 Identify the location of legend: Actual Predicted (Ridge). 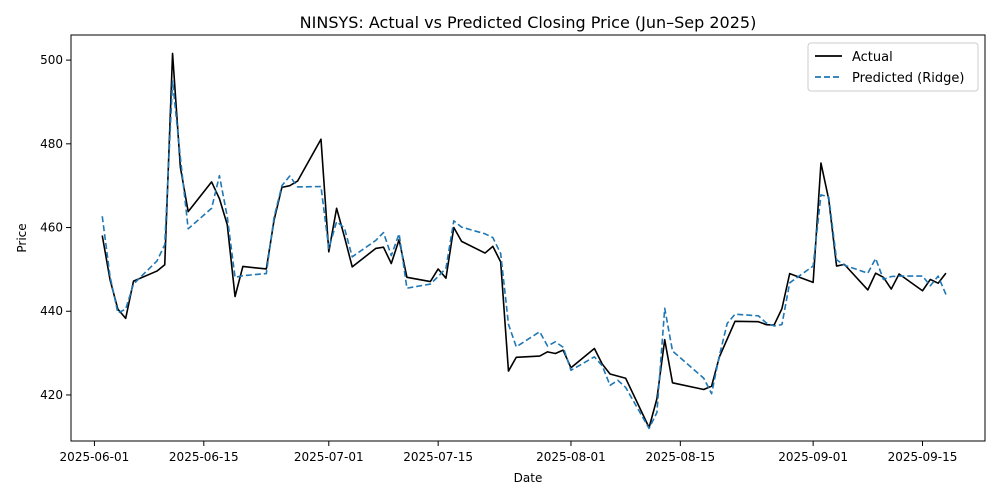
(893, 67).